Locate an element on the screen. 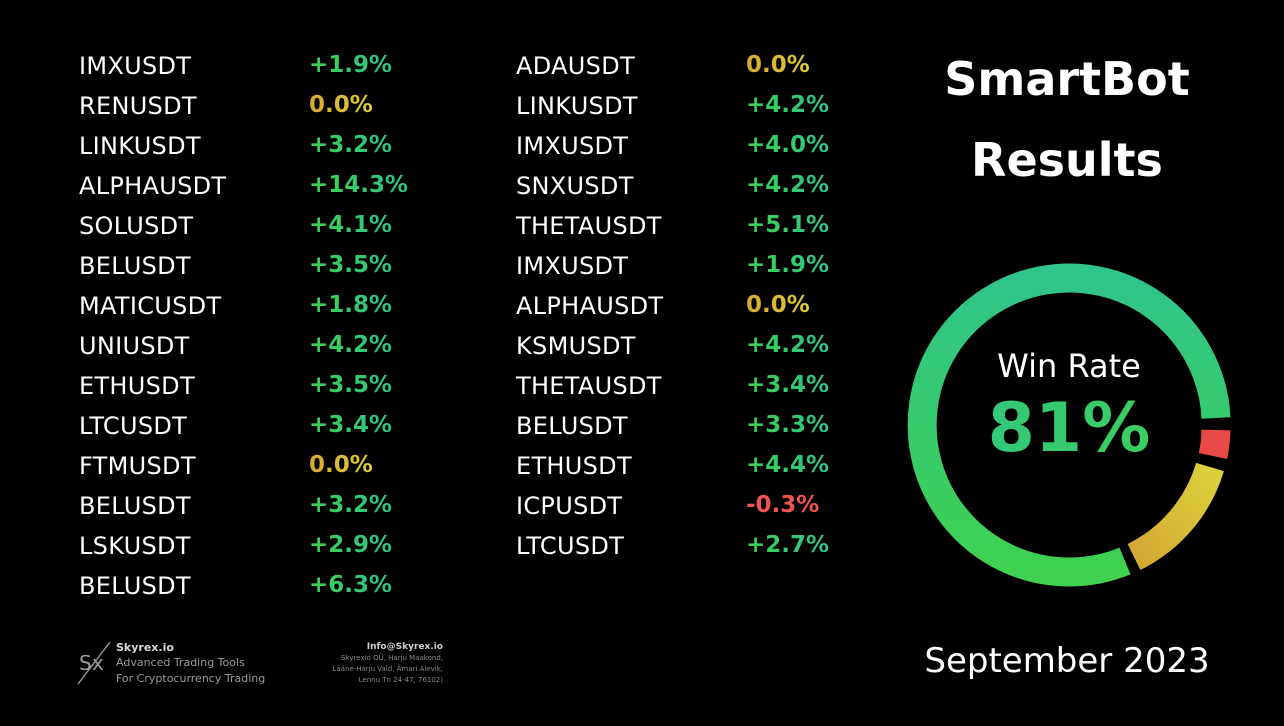 This screenshot has width=1284, height=726. result-row: BELUSDT +3.5% is located at coordinates (259, 268).